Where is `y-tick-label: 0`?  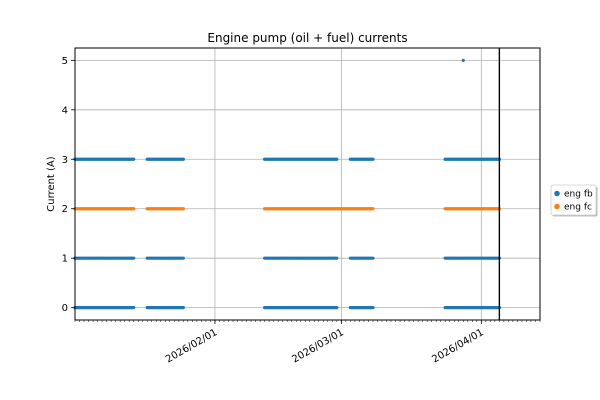 y-tick-label: 0 is located at coordinates (65, 308).